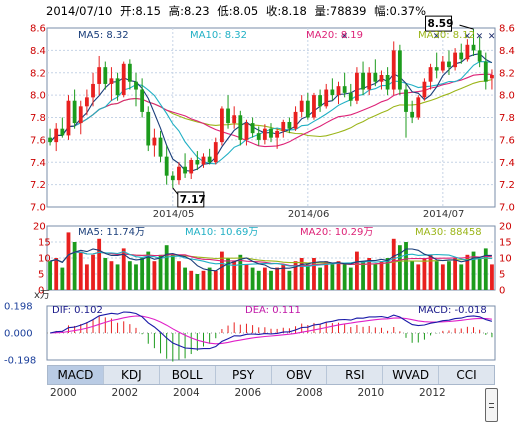  I want to click on max-callout-line, so click(466, 27).